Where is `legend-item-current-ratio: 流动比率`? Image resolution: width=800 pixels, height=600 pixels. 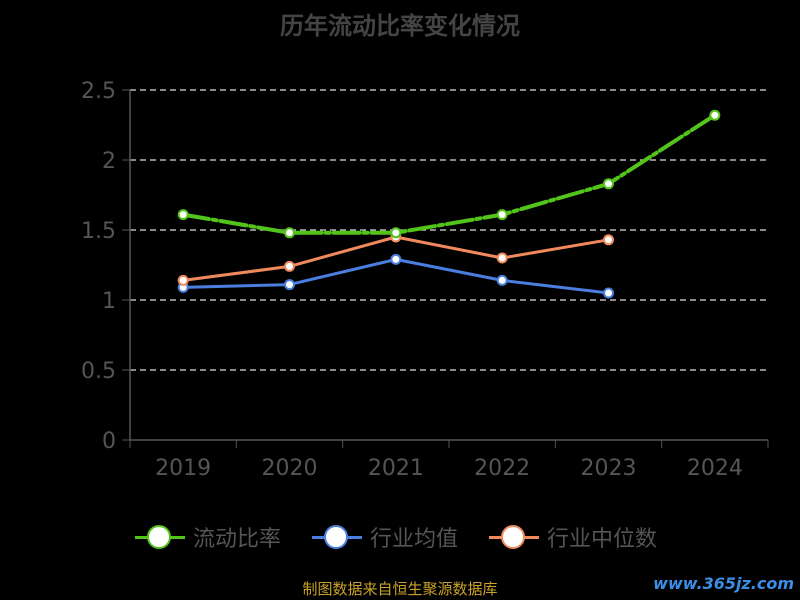 legend-item-current-ratio: 流动比率 is located at coordinates (208, 537).